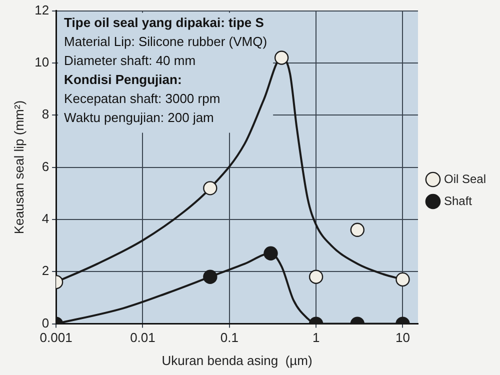 The image size is (500, 375). Describe the element at coordinates (164, 22) in the screenshot. I see `annotation: Tipe oil seal yang dipakai: tipe S` at that location.